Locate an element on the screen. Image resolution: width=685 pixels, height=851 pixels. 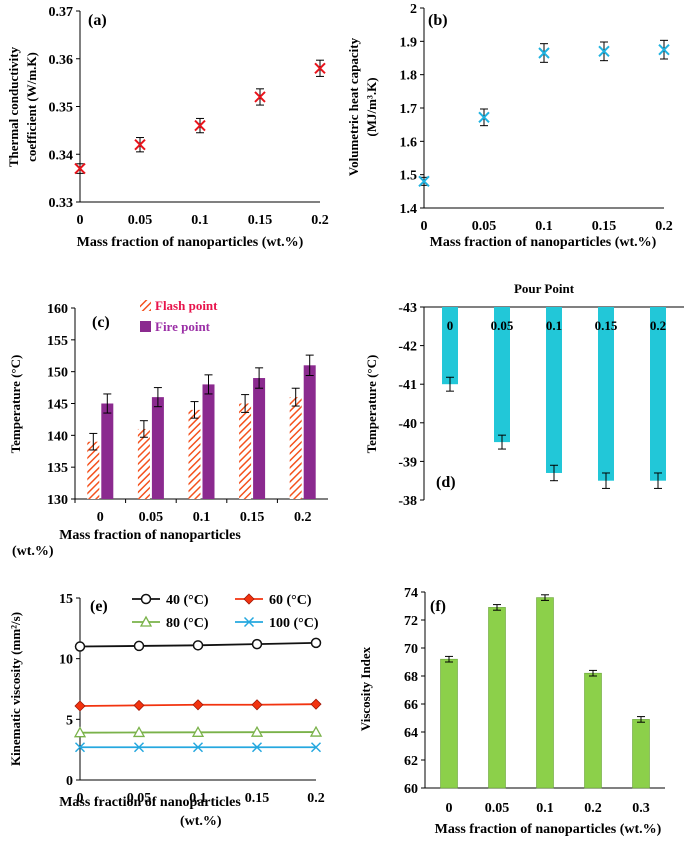
panel-b-ytick-label: 1.7 is located at coordinates (409, 109).